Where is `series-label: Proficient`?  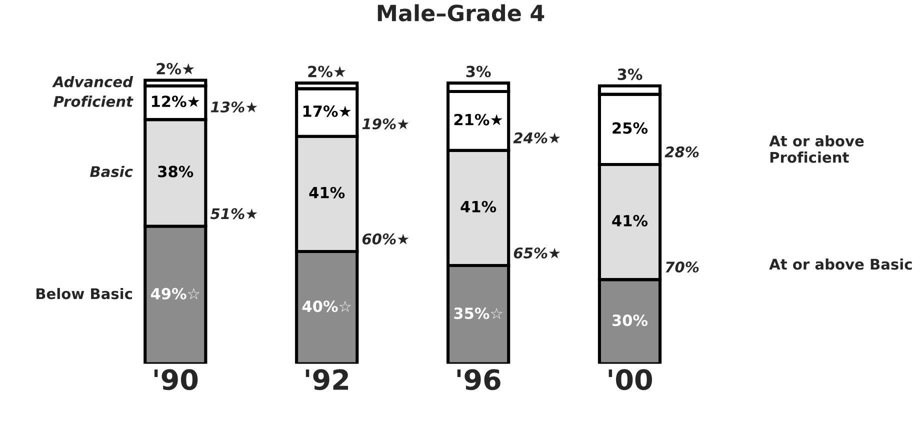
series-label: Proficient is located at coordinates (94, 101).